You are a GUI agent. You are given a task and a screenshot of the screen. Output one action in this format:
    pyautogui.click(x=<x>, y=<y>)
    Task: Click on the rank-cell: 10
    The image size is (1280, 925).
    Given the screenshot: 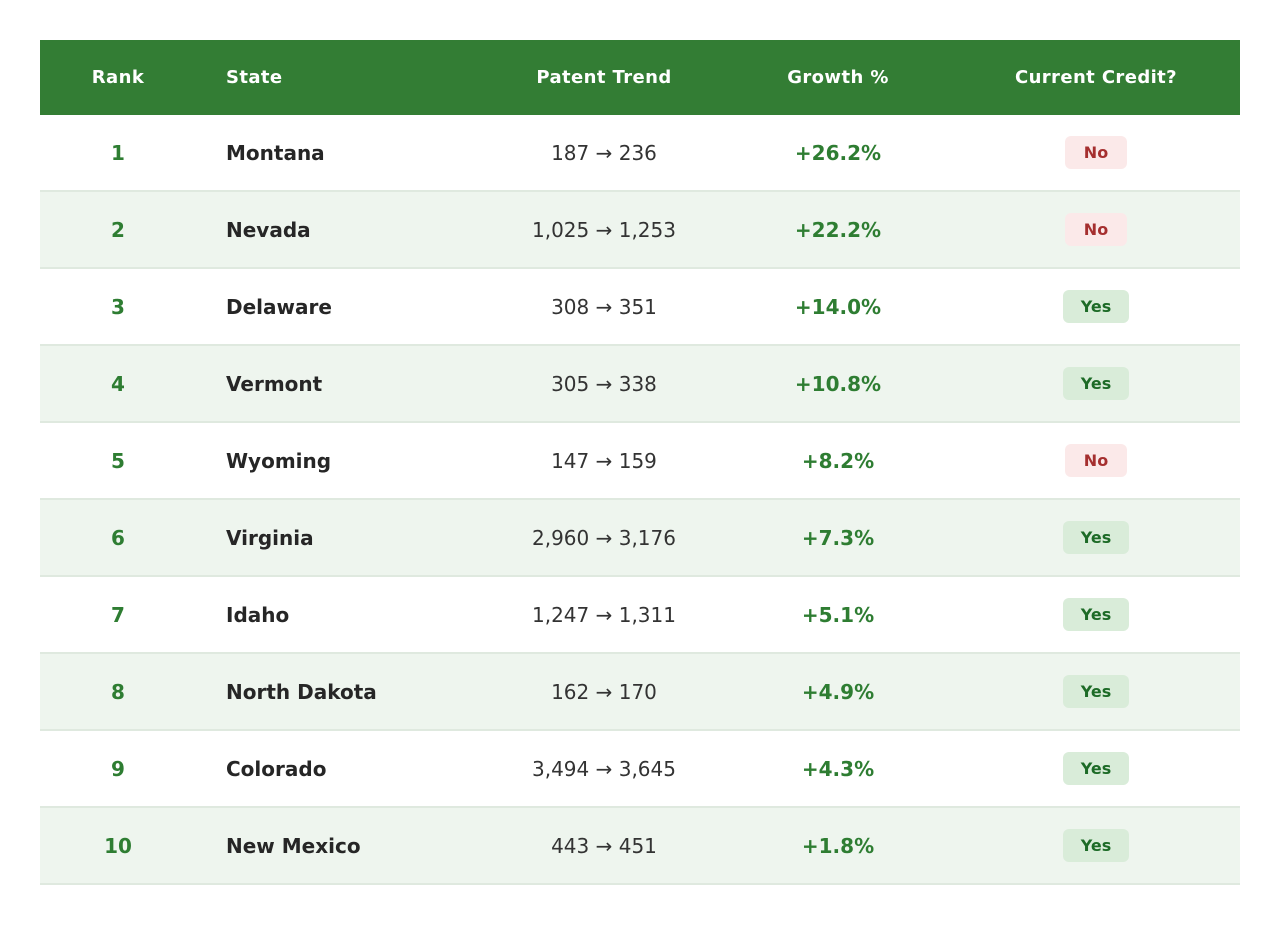 What is the action you would take?
    pyautogui.click(x=118, y=845)
    